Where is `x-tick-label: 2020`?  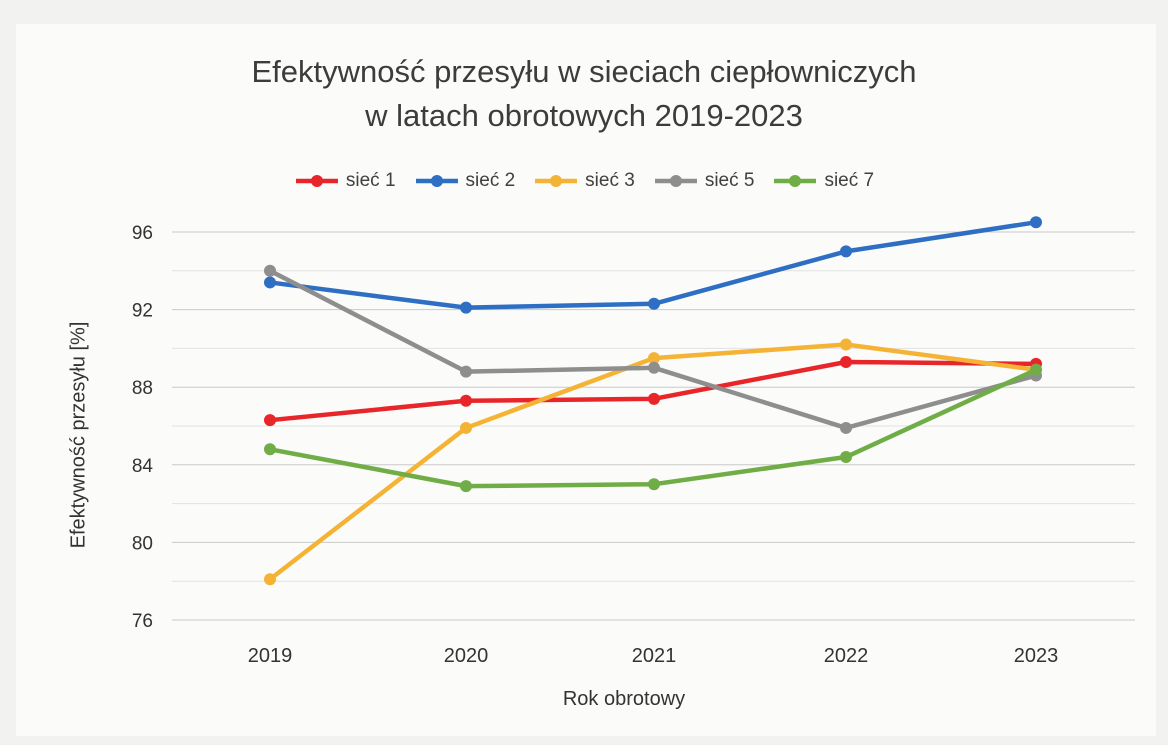
x-tick-label: 2020 is located at coordinates (466, 656).